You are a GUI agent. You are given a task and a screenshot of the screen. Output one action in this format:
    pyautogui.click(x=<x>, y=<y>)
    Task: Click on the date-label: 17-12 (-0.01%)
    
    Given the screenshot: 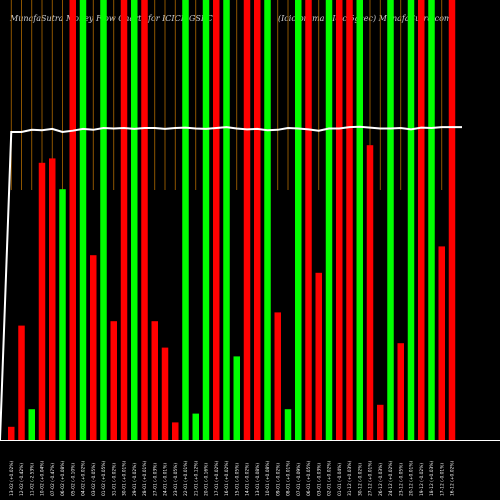 What is the action you would take?
    pyautogui.click(x=442, y=479)
    